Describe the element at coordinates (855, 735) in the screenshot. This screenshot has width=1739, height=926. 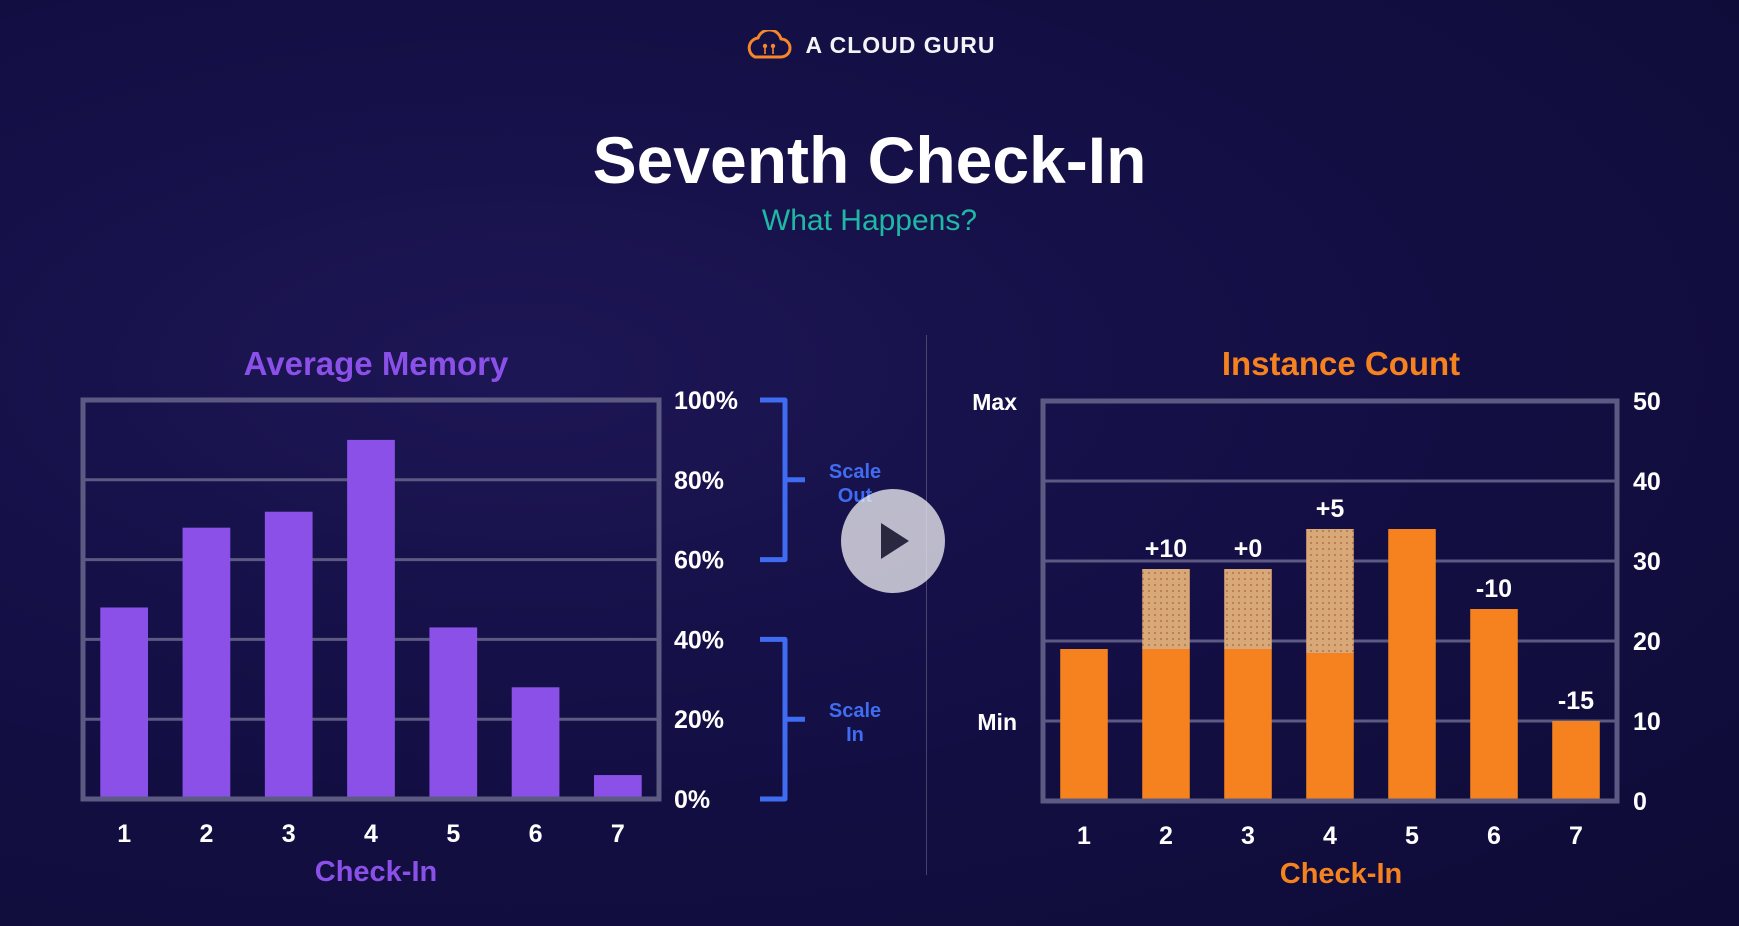
I see `bracket-label: In` at that location.